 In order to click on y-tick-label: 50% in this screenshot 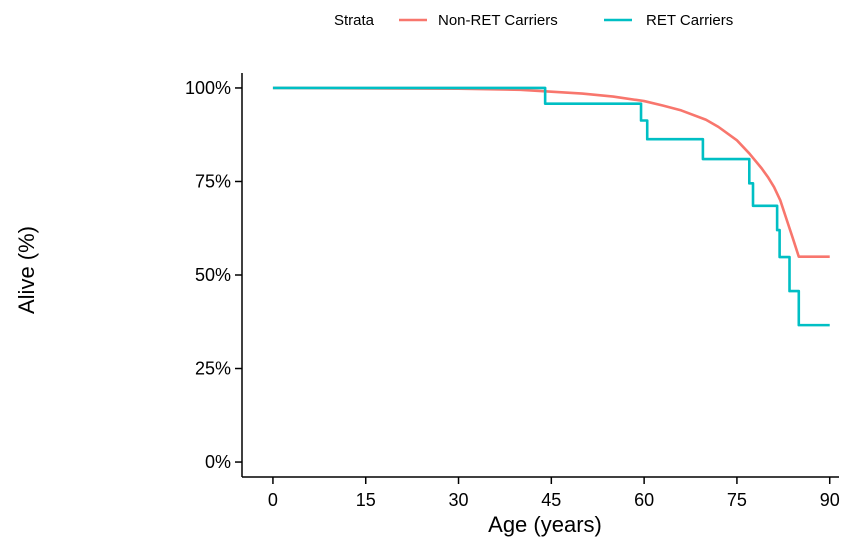, I will do `click(213, 275)`.